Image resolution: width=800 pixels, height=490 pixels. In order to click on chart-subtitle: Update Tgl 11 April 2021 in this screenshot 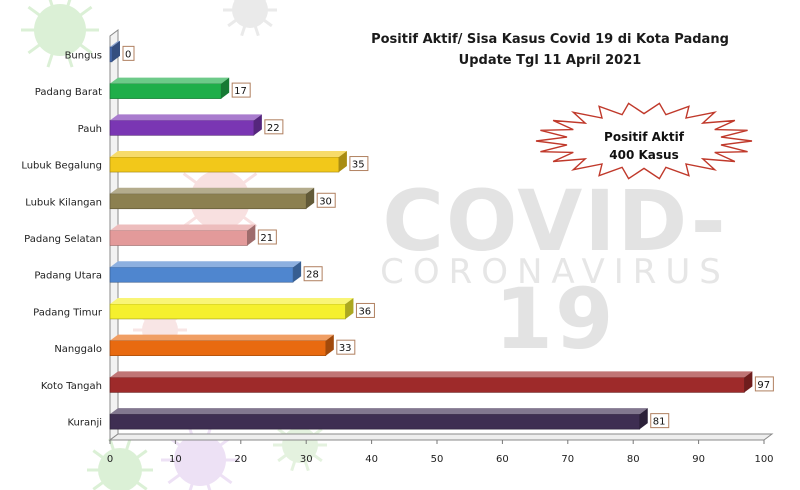, I will do `click(550, 60)`.